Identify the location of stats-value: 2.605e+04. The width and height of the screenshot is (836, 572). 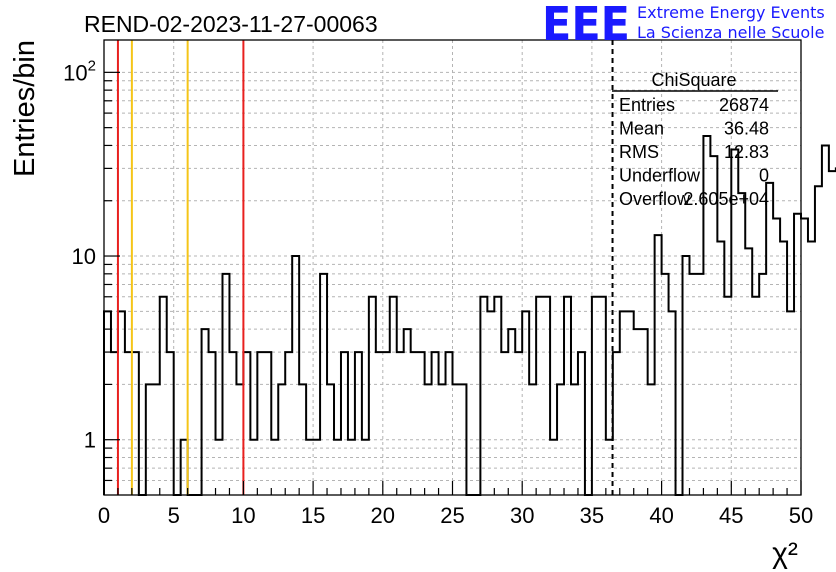
(726, 199).